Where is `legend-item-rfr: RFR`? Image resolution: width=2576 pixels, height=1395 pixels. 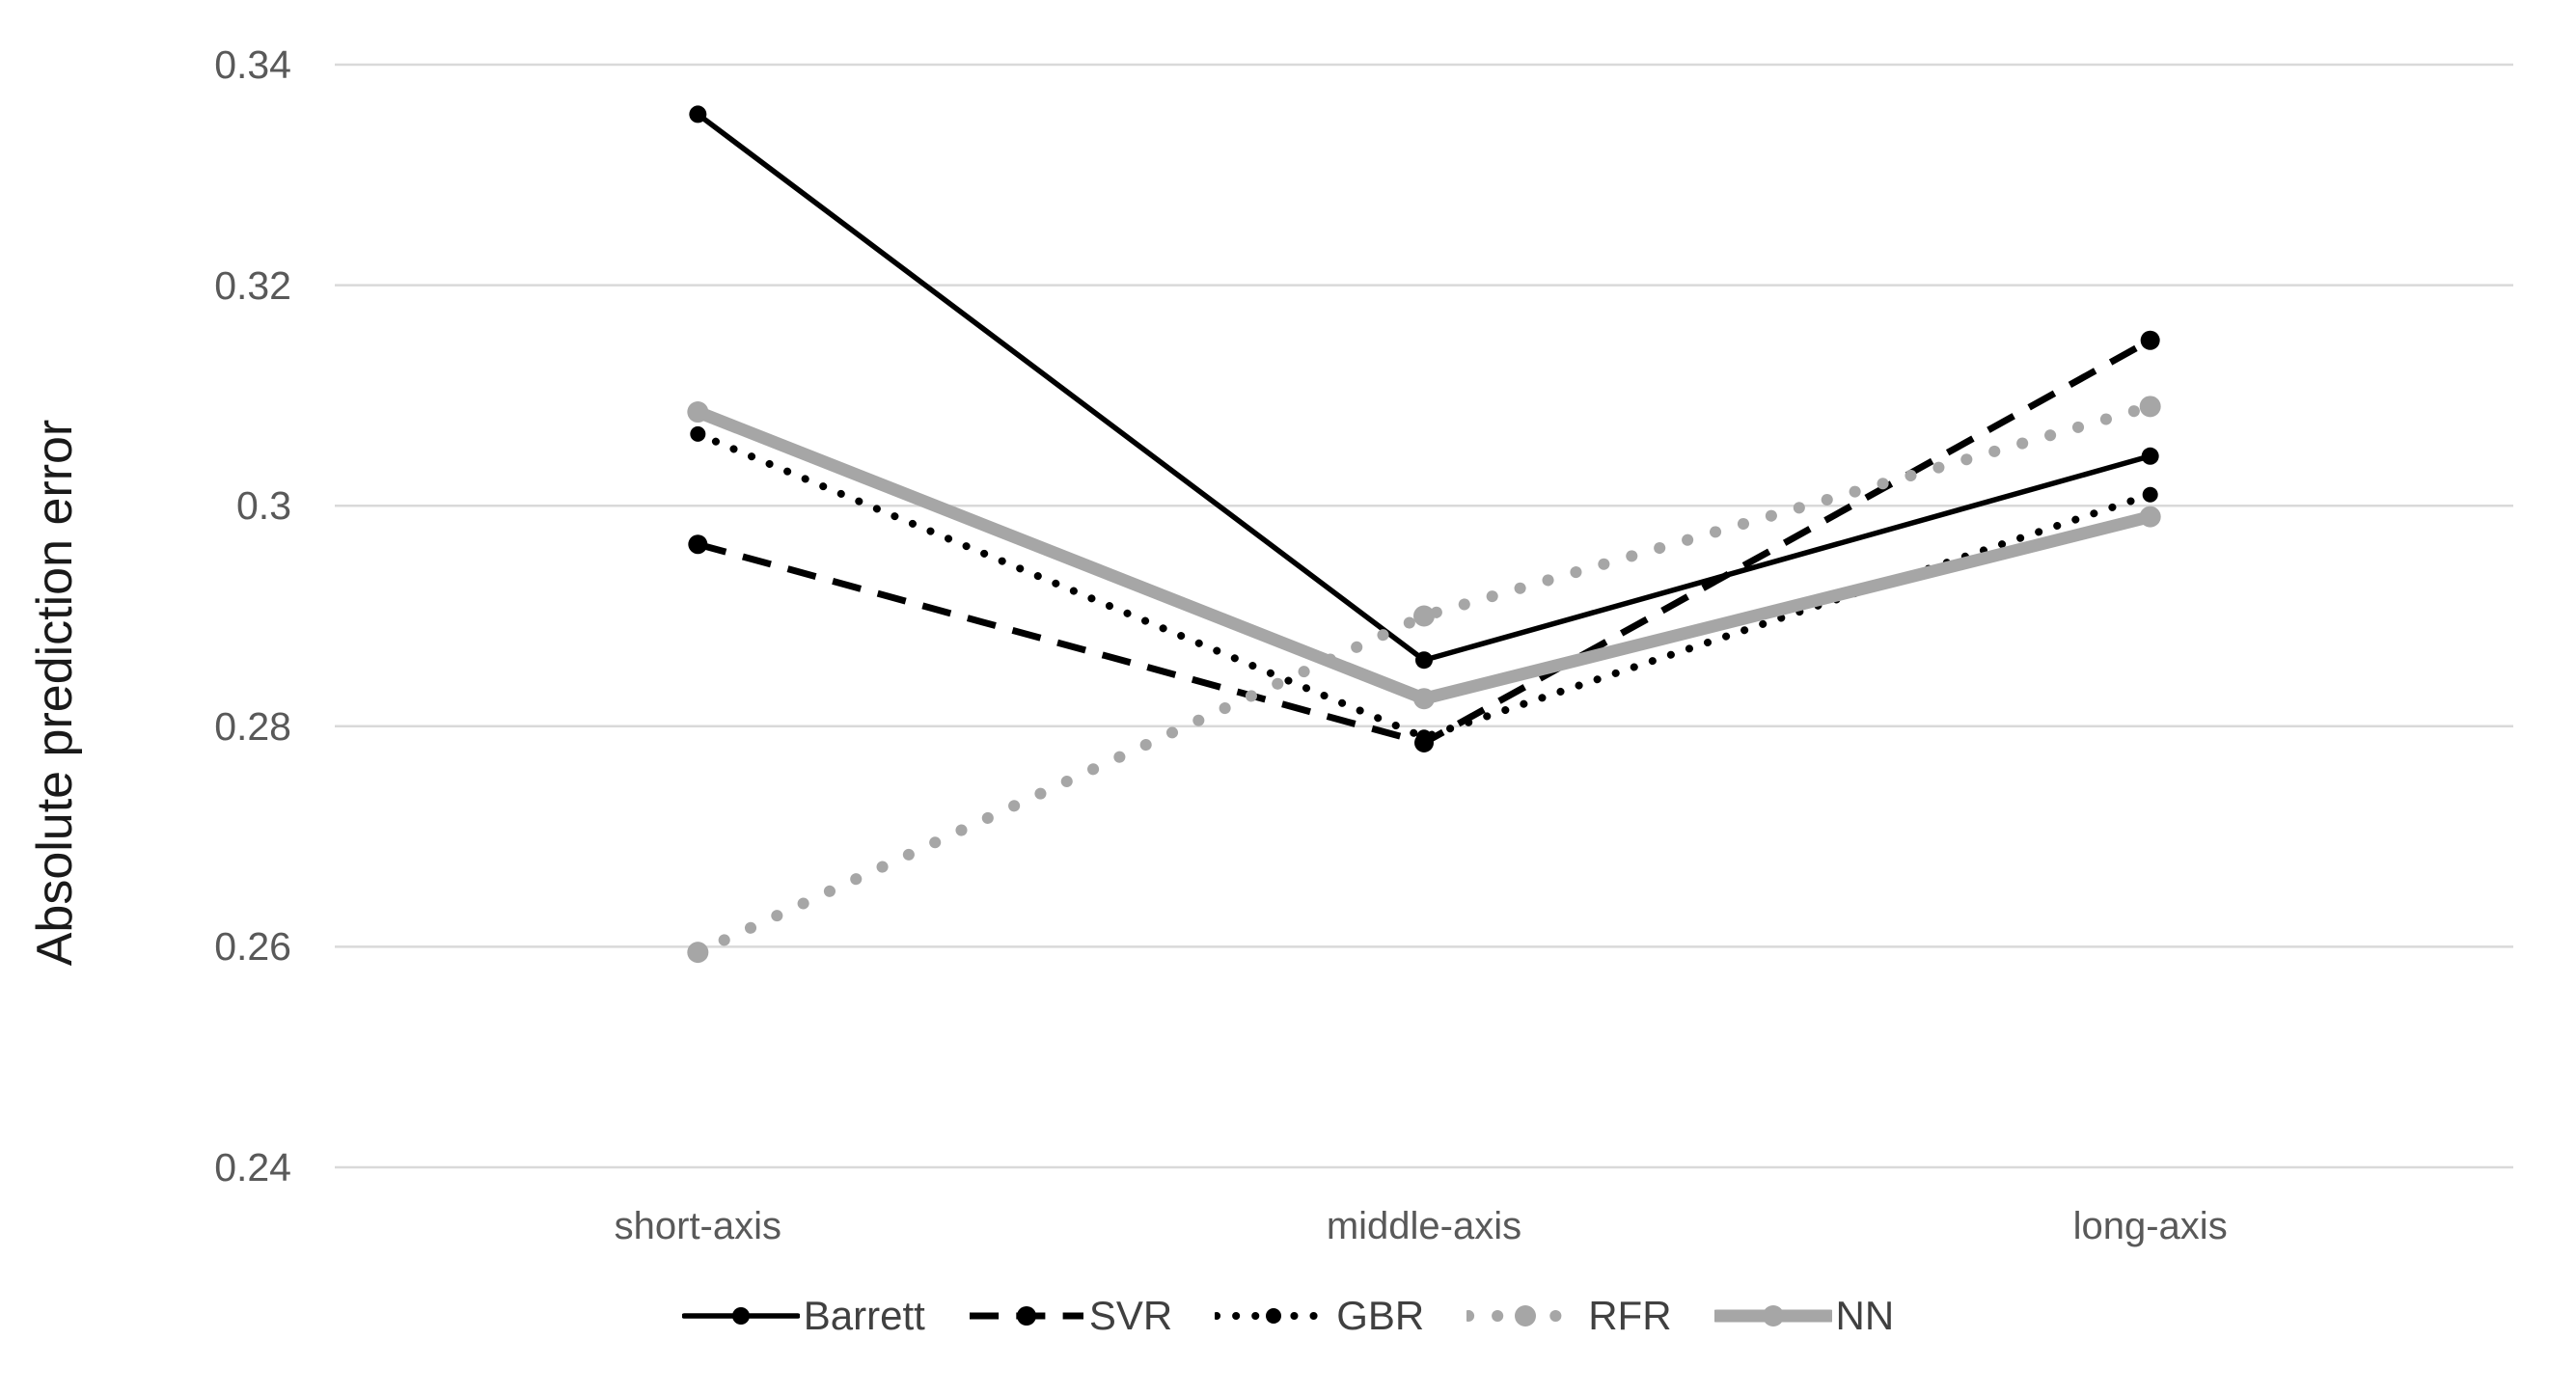
legend-item-rfr: RFR is located at coordinates (1569, 1316).